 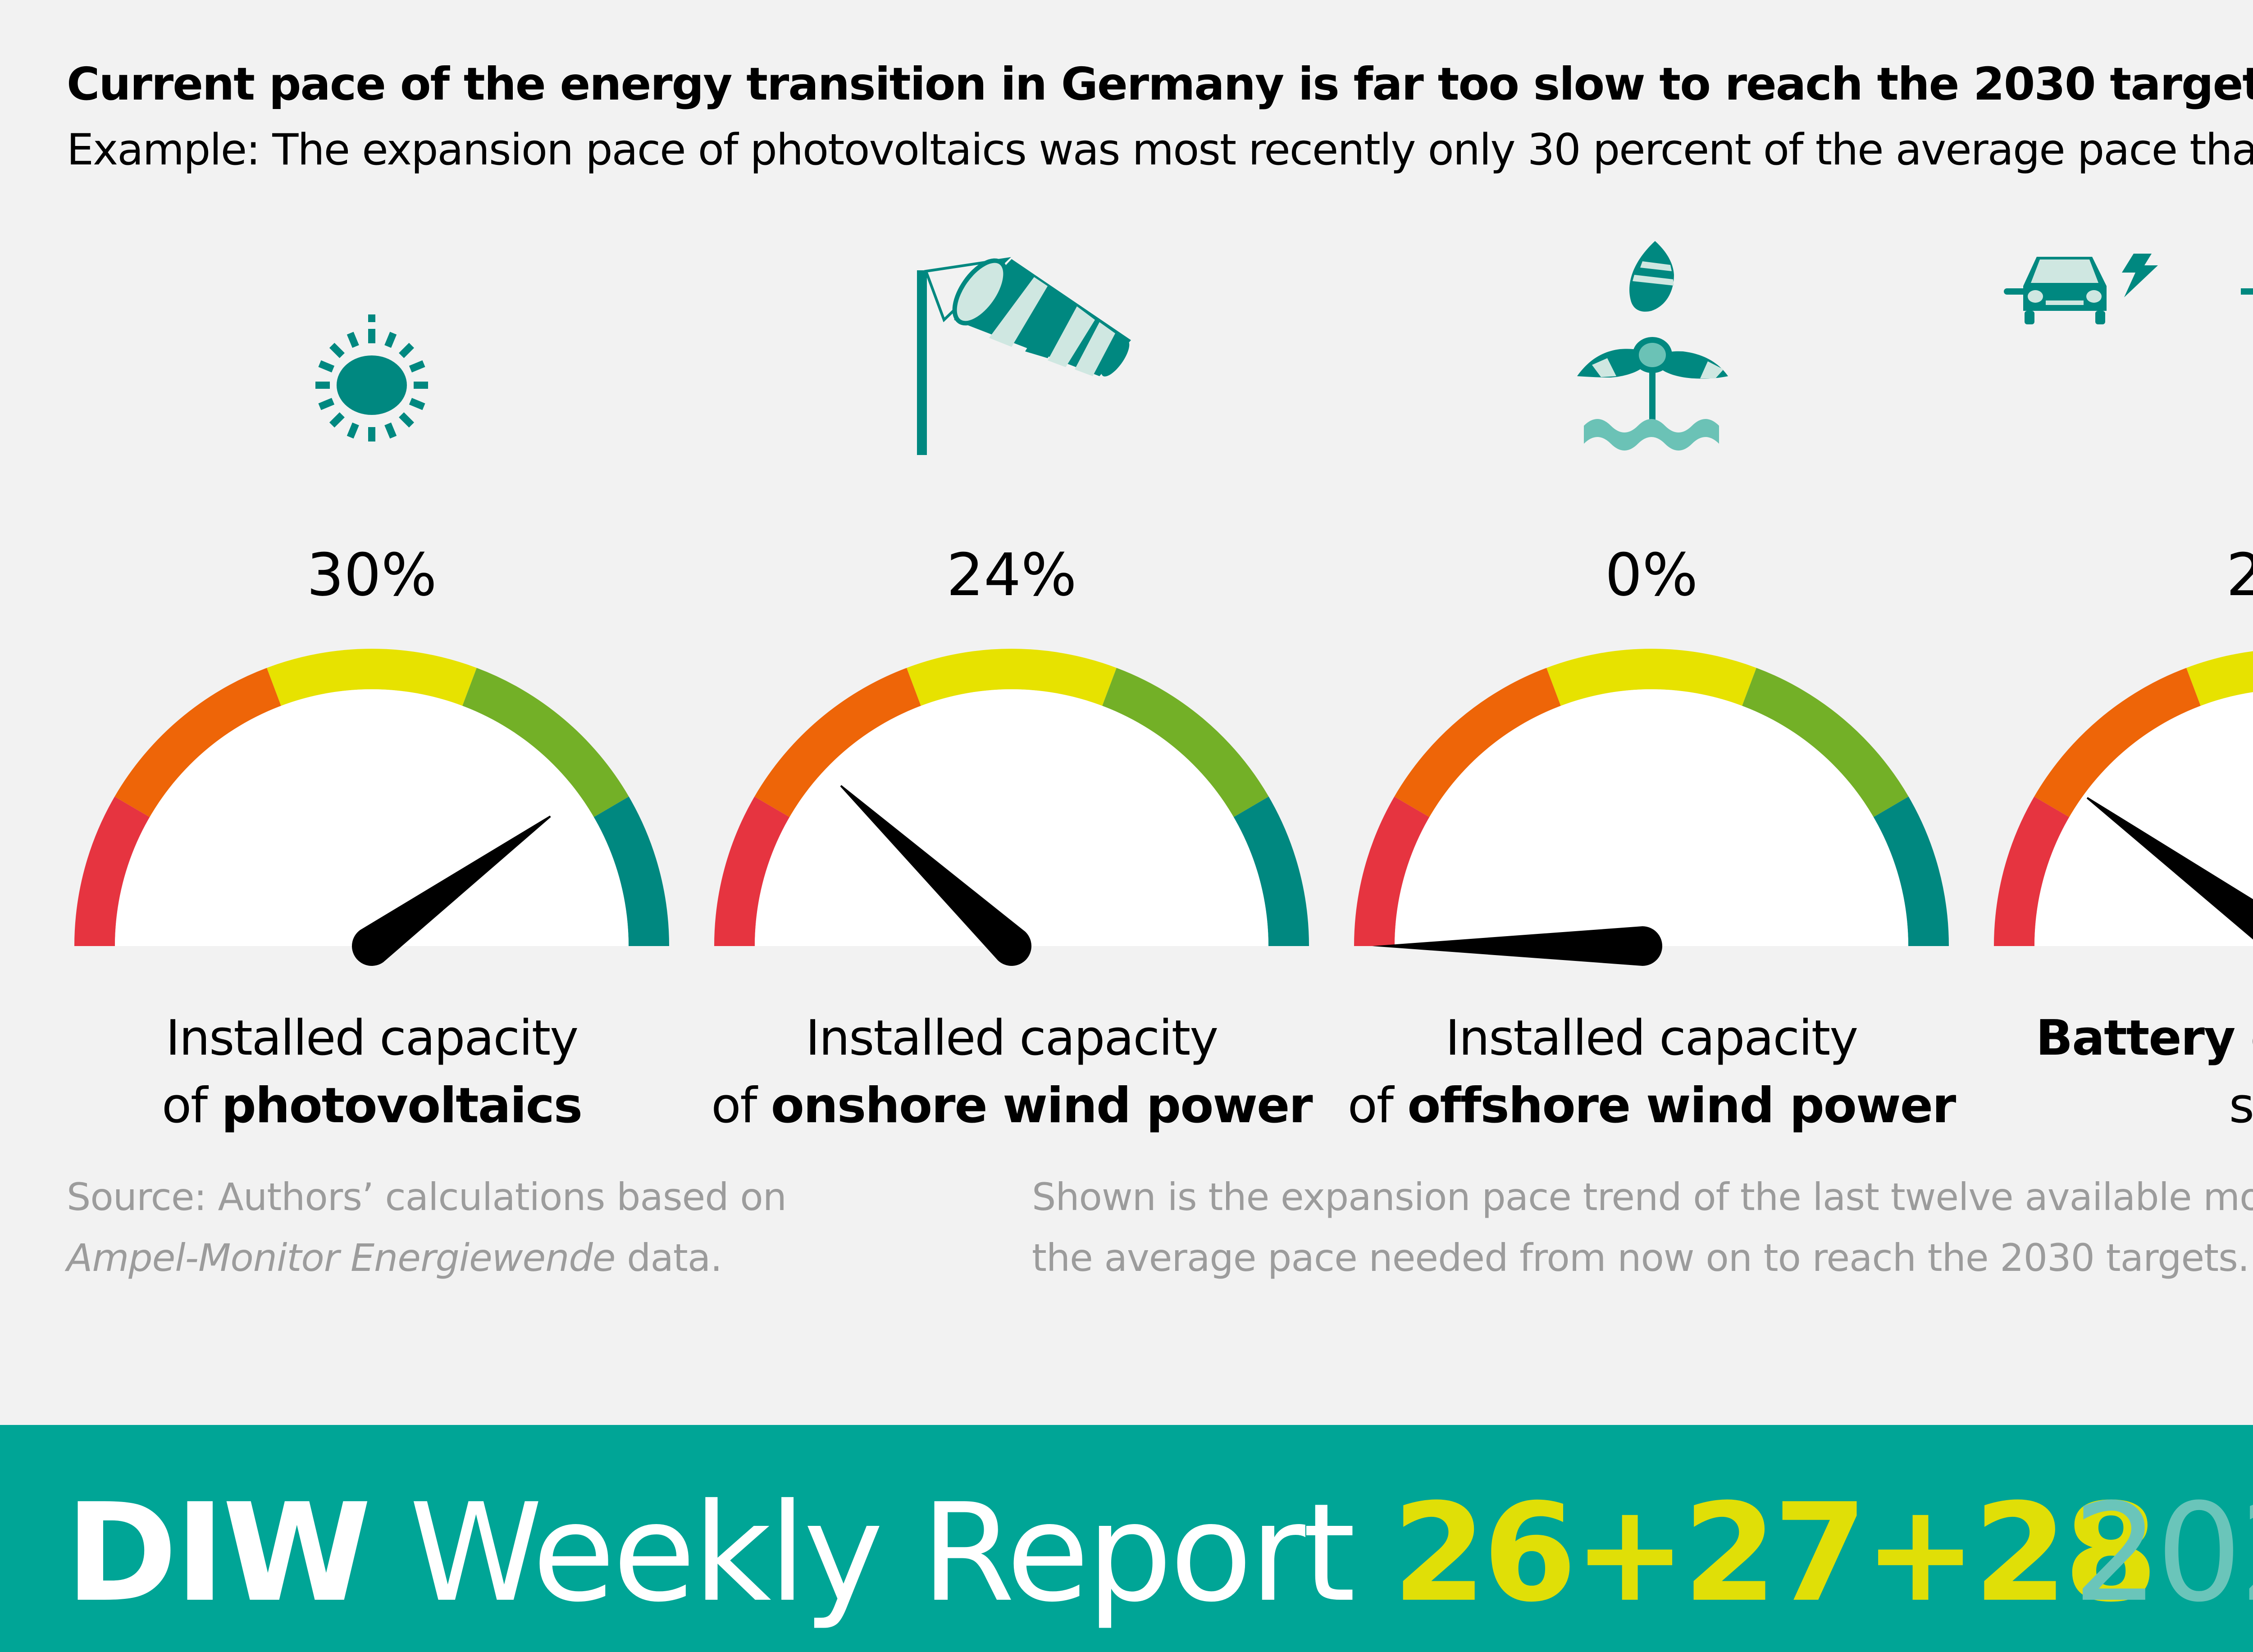 I want to click on gauge-panel-battery-electric-cars: 20% Battery electric car stock, so click(x=2112, y=679).